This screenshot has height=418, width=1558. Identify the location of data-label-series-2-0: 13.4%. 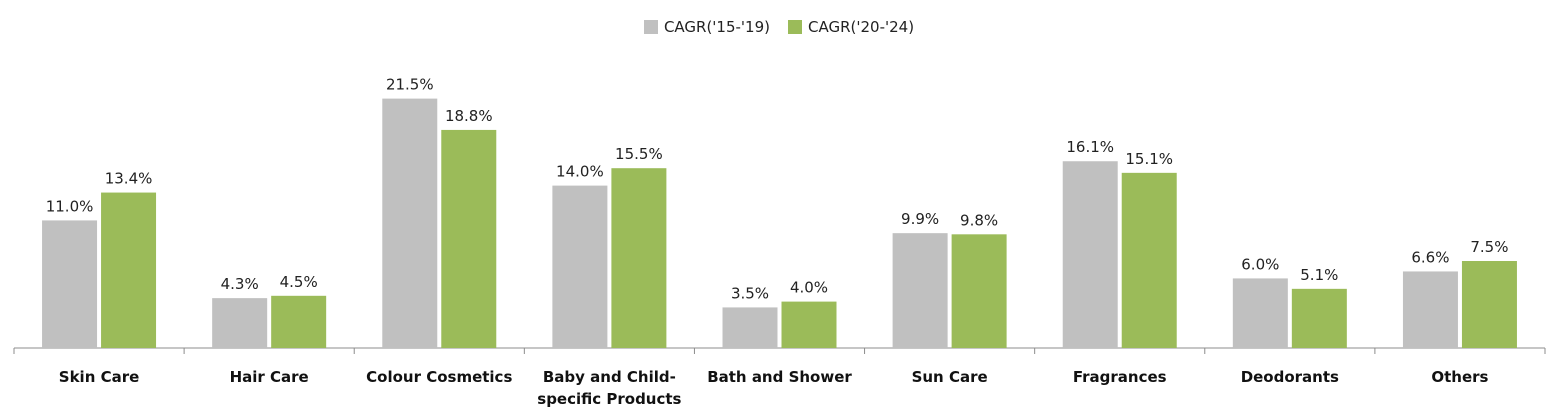
(129, 179).